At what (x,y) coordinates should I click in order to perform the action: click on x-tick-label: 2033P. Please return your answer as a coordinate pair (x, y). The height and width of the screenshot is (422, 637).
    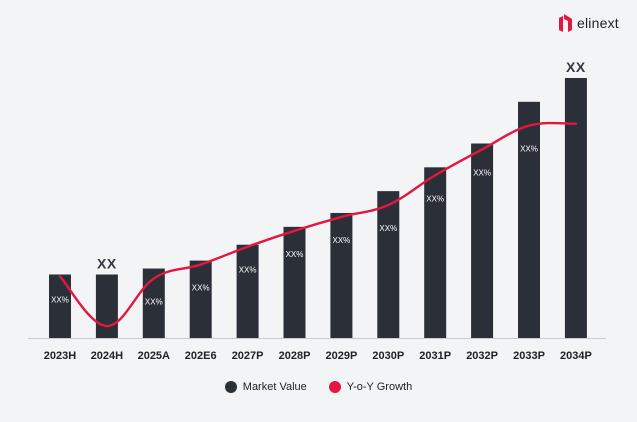
    Looking at the image, I should click on (529, 356).